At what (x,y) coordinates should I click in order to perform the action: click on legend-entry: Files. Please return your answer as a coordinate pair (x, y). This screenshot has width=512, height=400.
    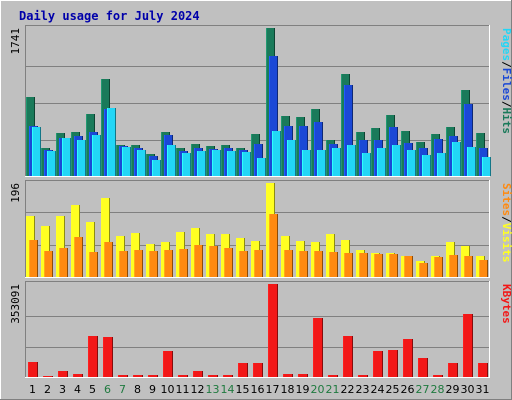
    Looking at the image, I should click on (506, 84).